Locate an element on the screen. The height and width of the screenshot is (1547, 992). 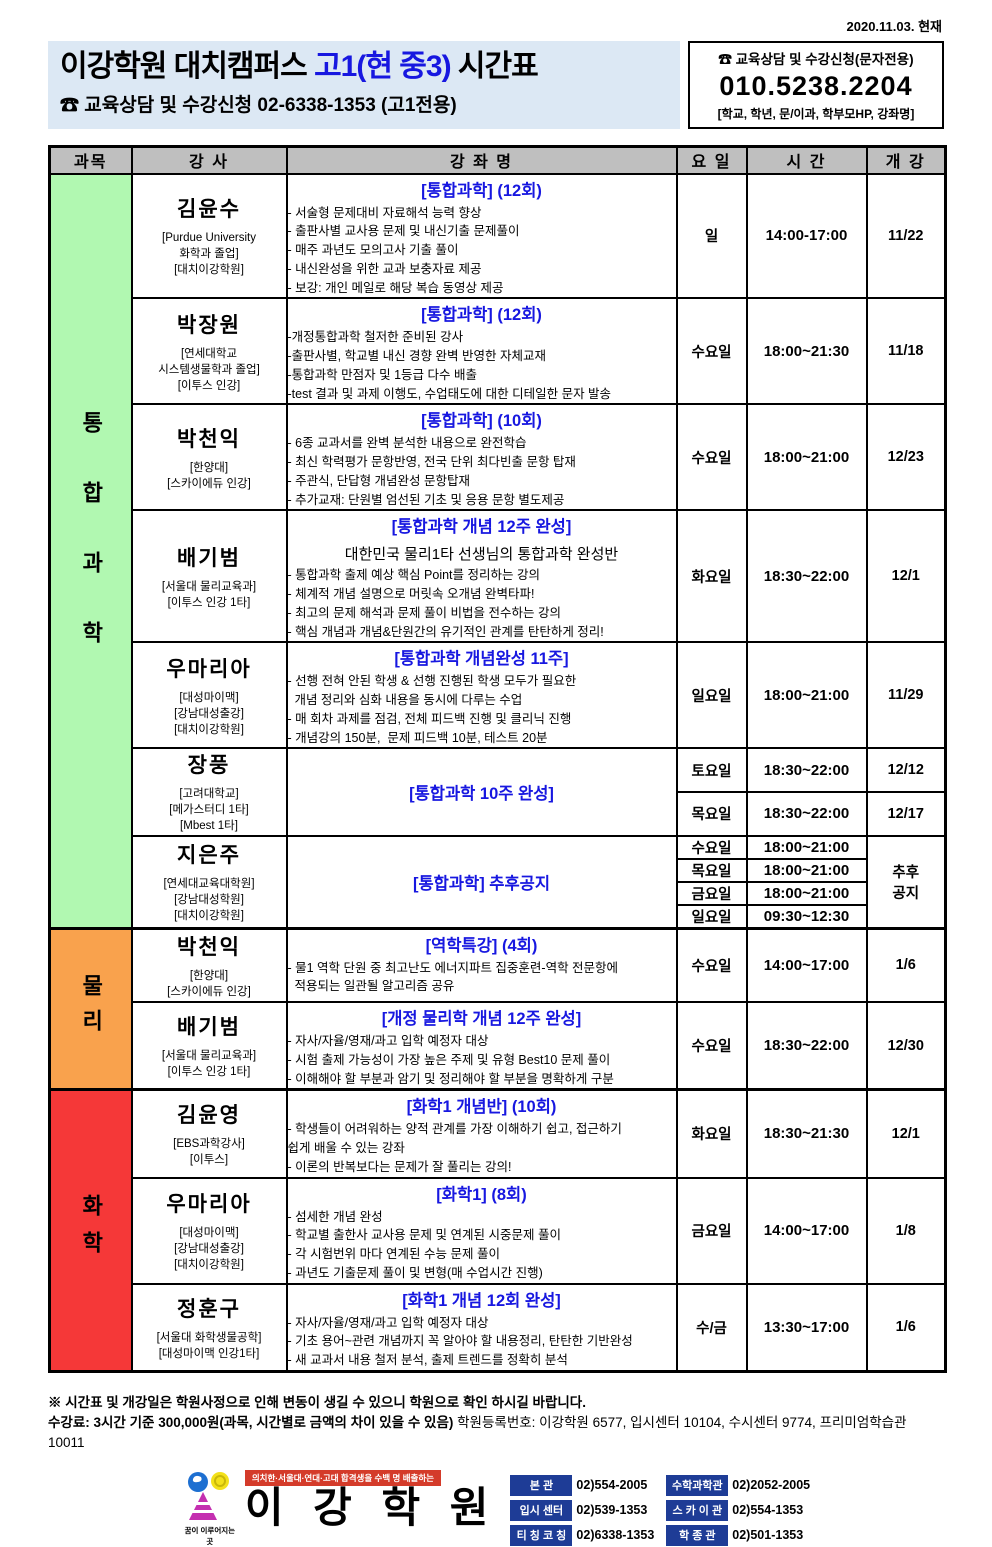
page-title: 이강학원 대치캠퍼스 고1(현 중3) 시간표 is located at coordinates (363, 67).